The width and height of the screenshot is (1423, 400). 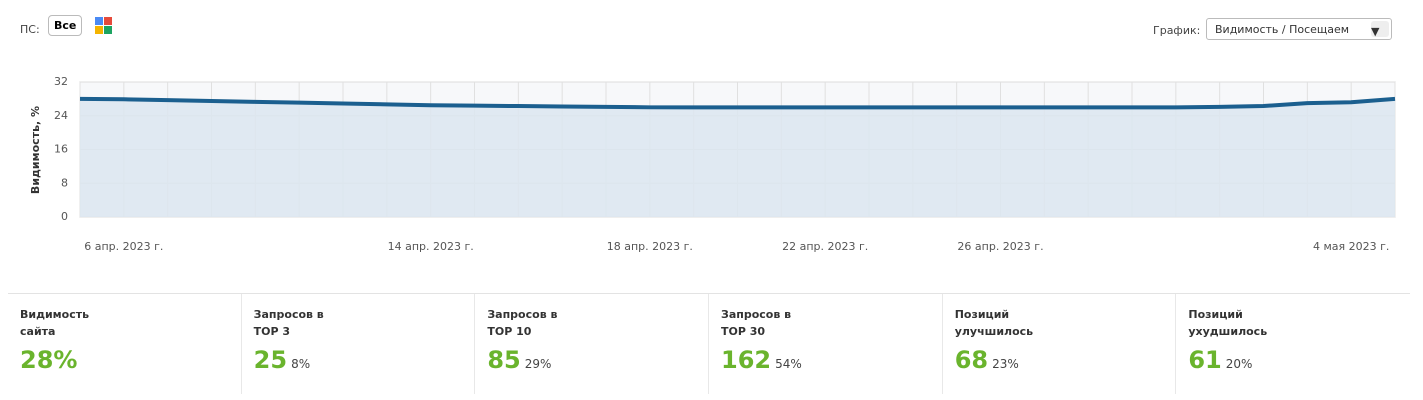 What do you see at coordinates (61, 81) in the screenshot?
I see `y-tick-label: 32` at bounding box center [61, 81].